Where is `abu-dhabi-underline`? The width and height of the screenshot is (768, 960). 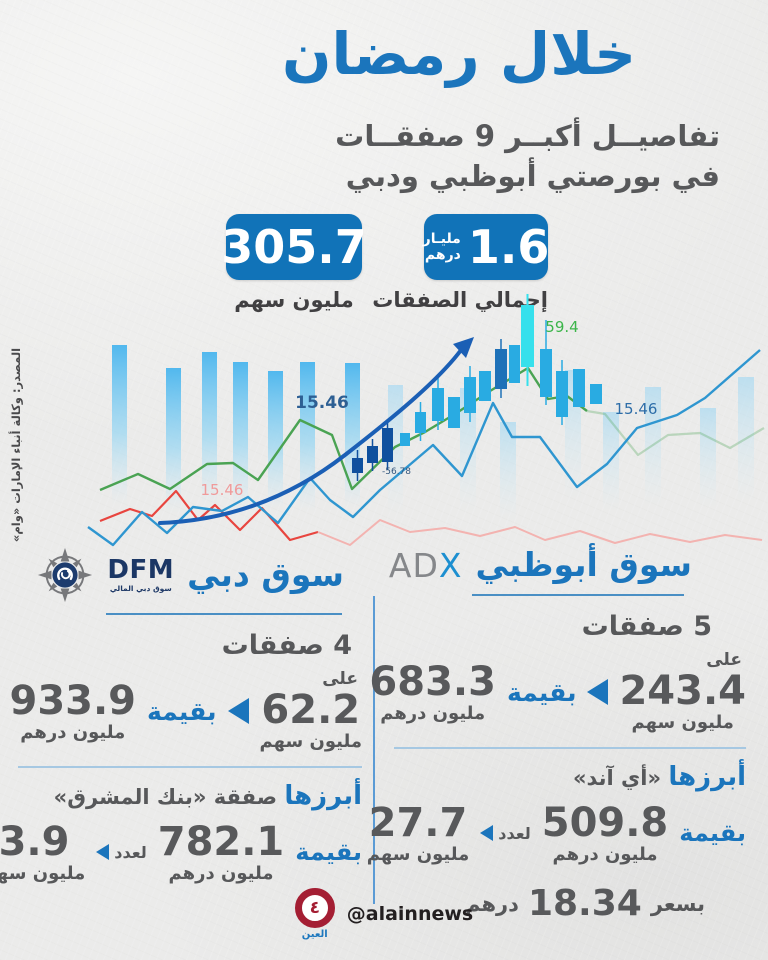 abu-dhabi-underline is located at coordinates (578, 595).